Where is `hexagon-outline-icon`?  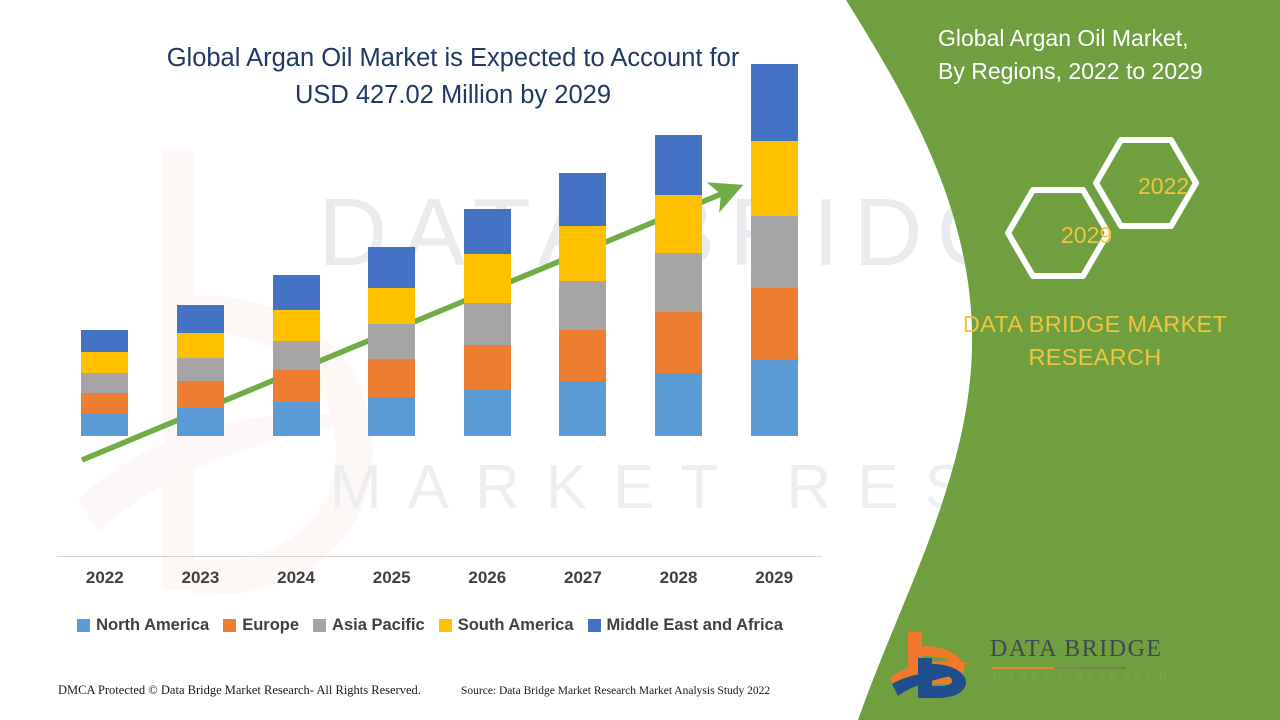 hexagon-outline-icon is located at coordinates (1102, 208).